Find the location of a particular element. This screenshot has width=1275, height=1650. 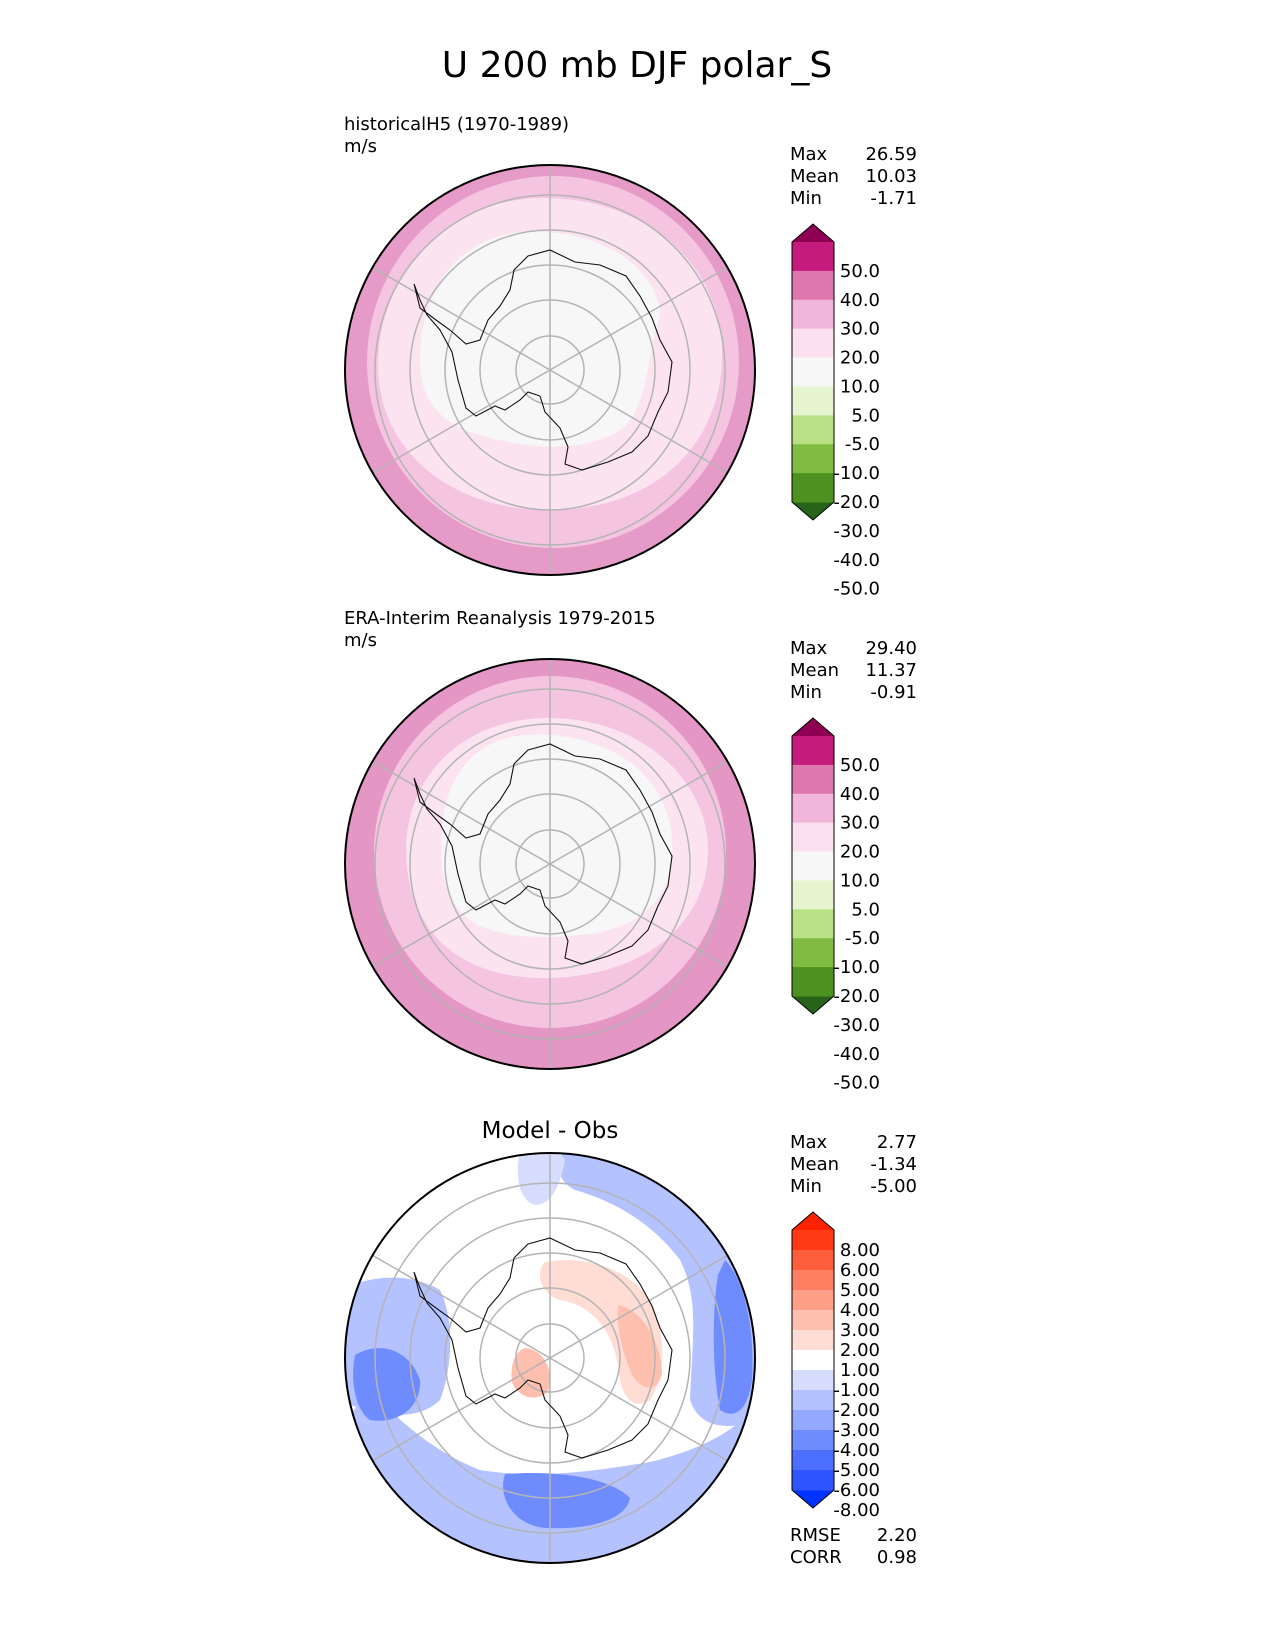

colorbar-tick-label: 3.00 is located at coordinates (860, 1330).